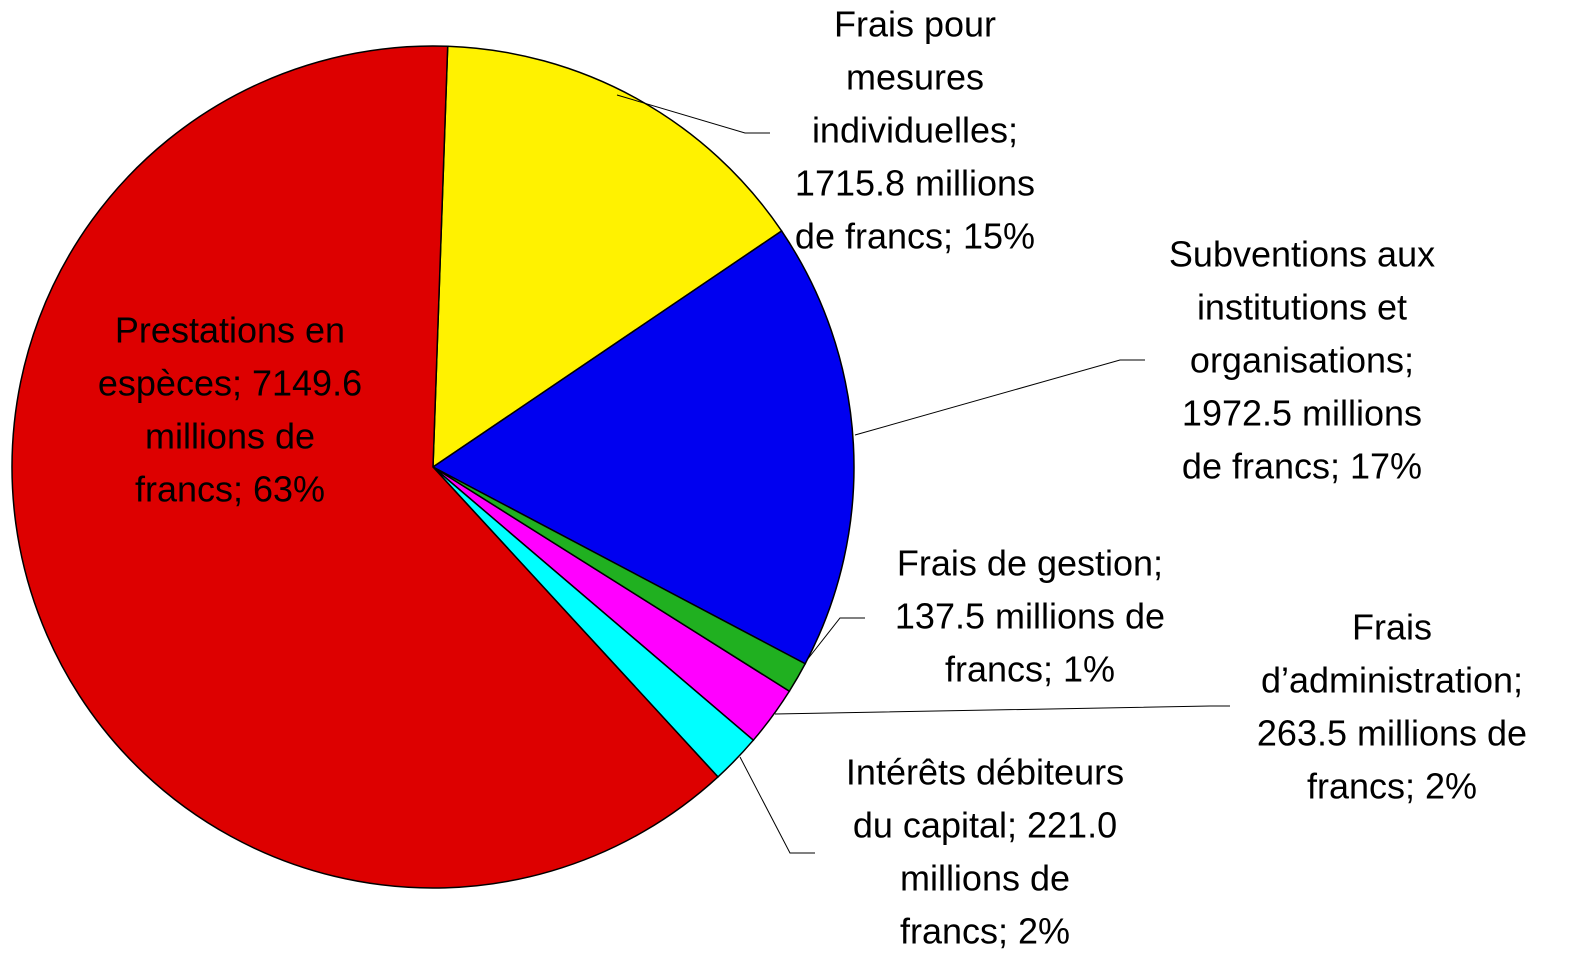 This screenshot has height=954, width=1570. What do you see at coordinates (915, 236) in the screenshot?
I see `data-label-line: de francs; 15%` at bounding box center [915, 236].